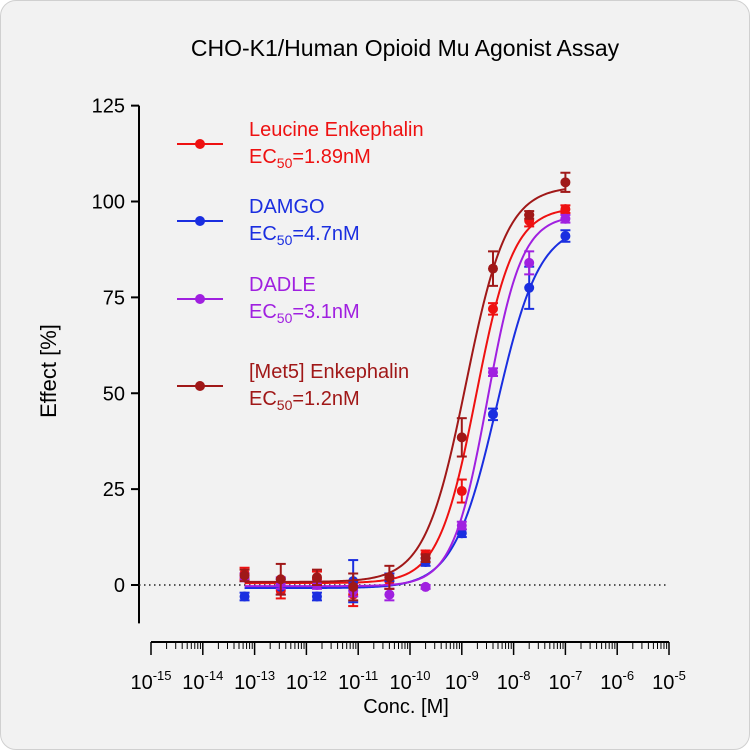 The image size is (750, 751). What do you see at coordinates (119, 586) in the screenshot?
I see `y-tick-label: 0` at bounding box center [119, 586].